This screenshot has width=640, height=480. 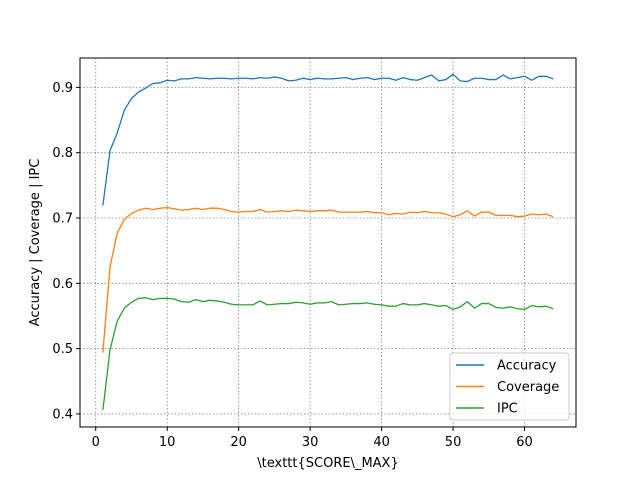 I want to click on x-tick-label: 30, so click(x=310, y=442).